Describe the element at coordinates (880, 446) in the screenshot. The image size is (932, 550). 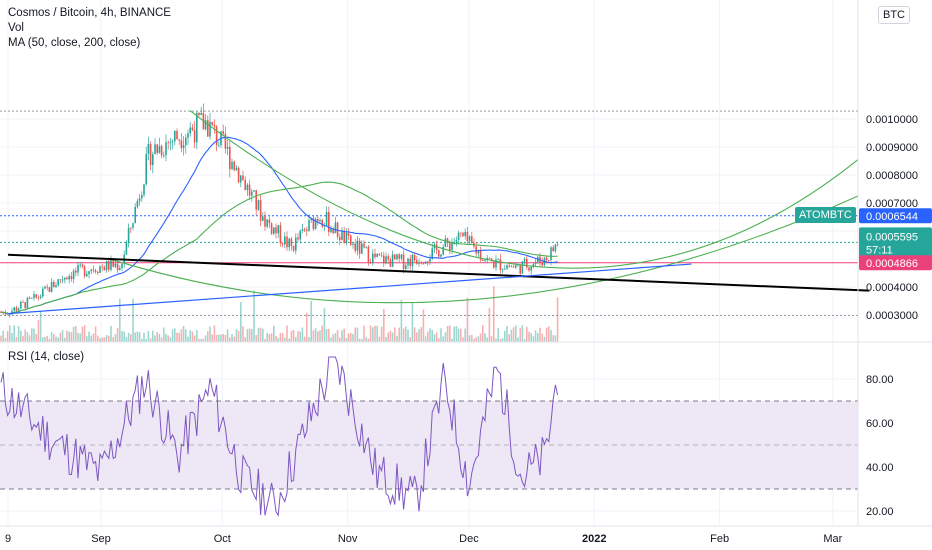
I see `rsi-axis-labels: 80.00 60.00 40.00 20.00` at that location.